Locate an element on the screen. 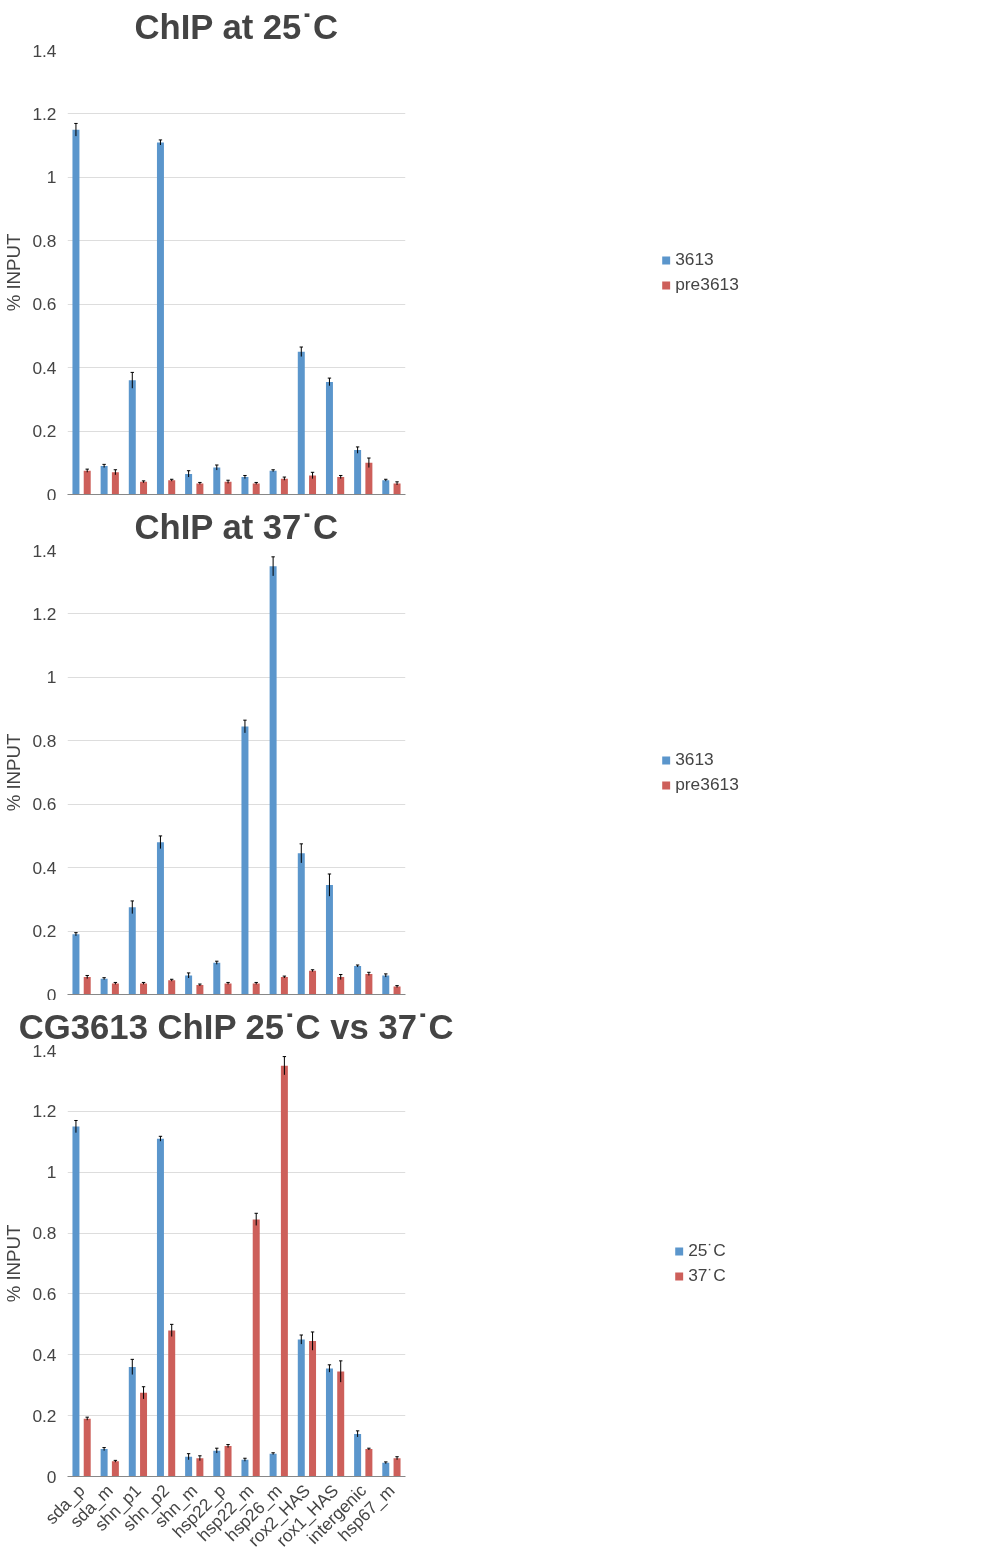 The height and width of the screenshot is (1562, 994). chart-title: ChIP at 25˙C is located at coordinates (236, 26).